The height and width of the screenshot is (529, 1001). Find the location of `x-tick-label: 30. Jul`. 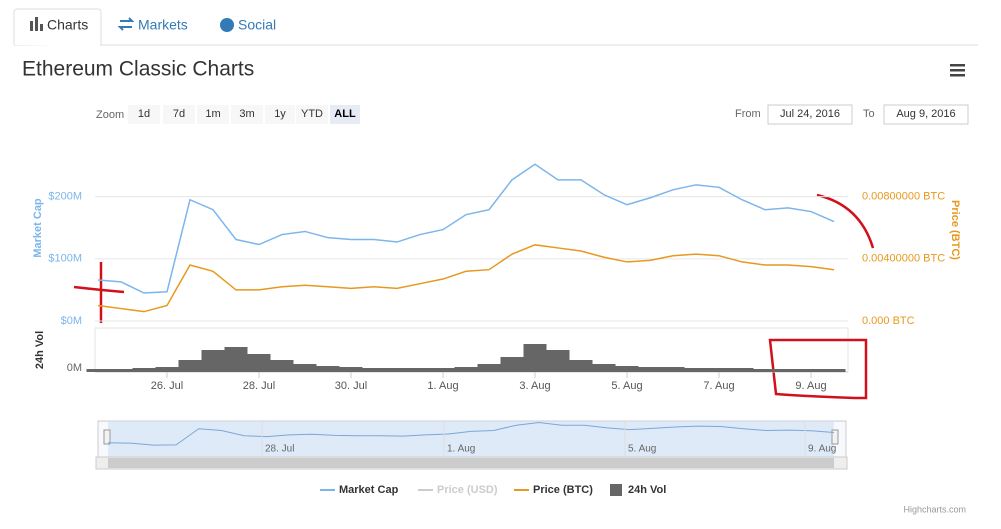

x-tick-label: 30. Jul is located at coordinates (351, 386).